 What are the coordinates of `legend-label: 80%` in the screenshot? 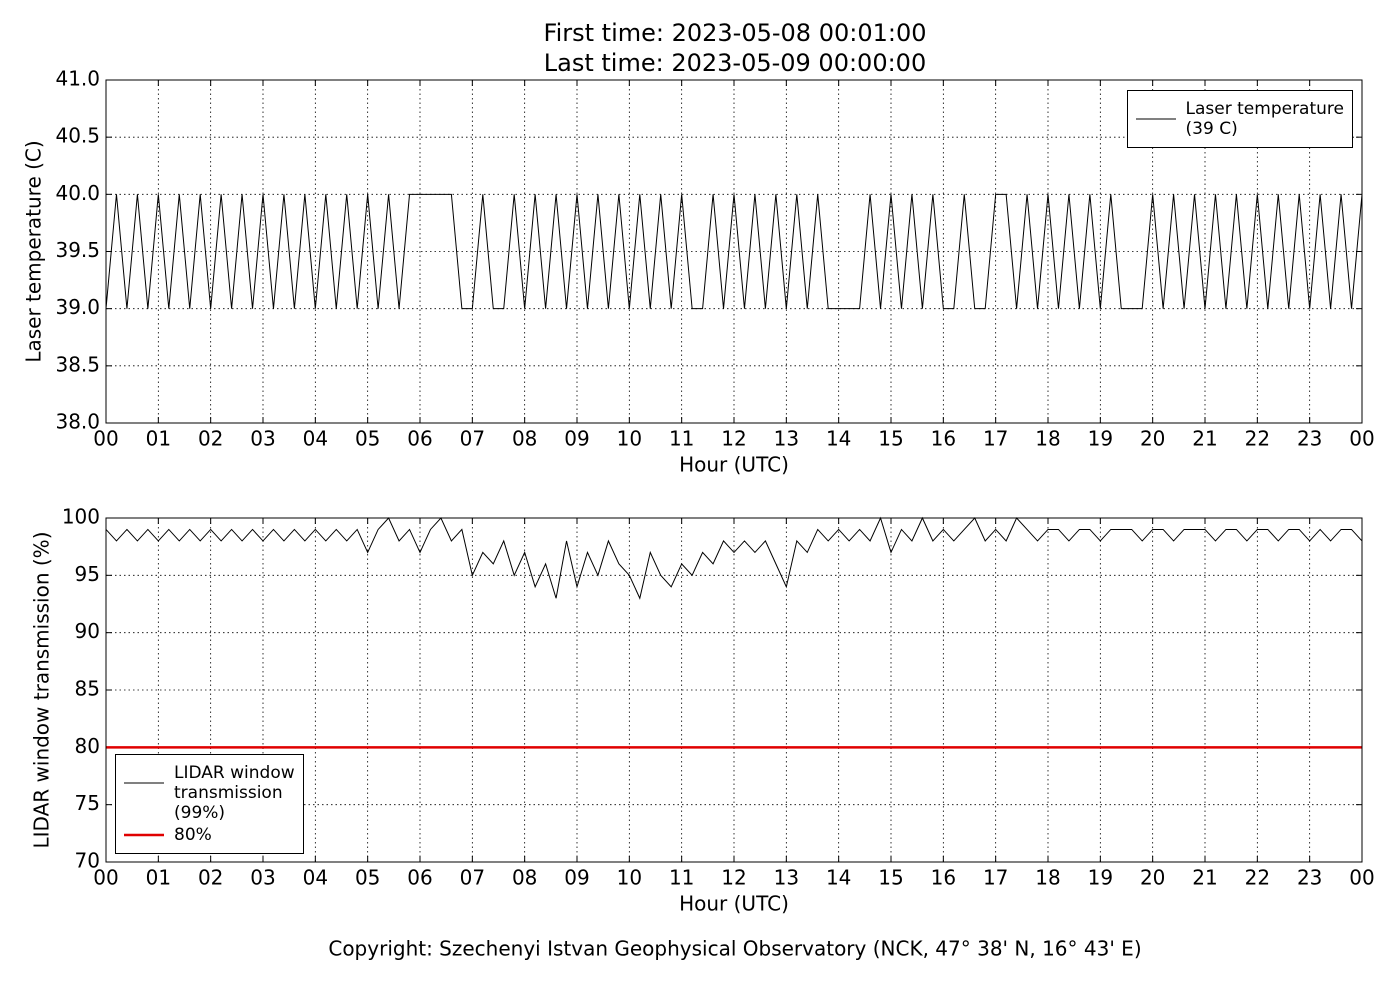 It's located at (193, 835).